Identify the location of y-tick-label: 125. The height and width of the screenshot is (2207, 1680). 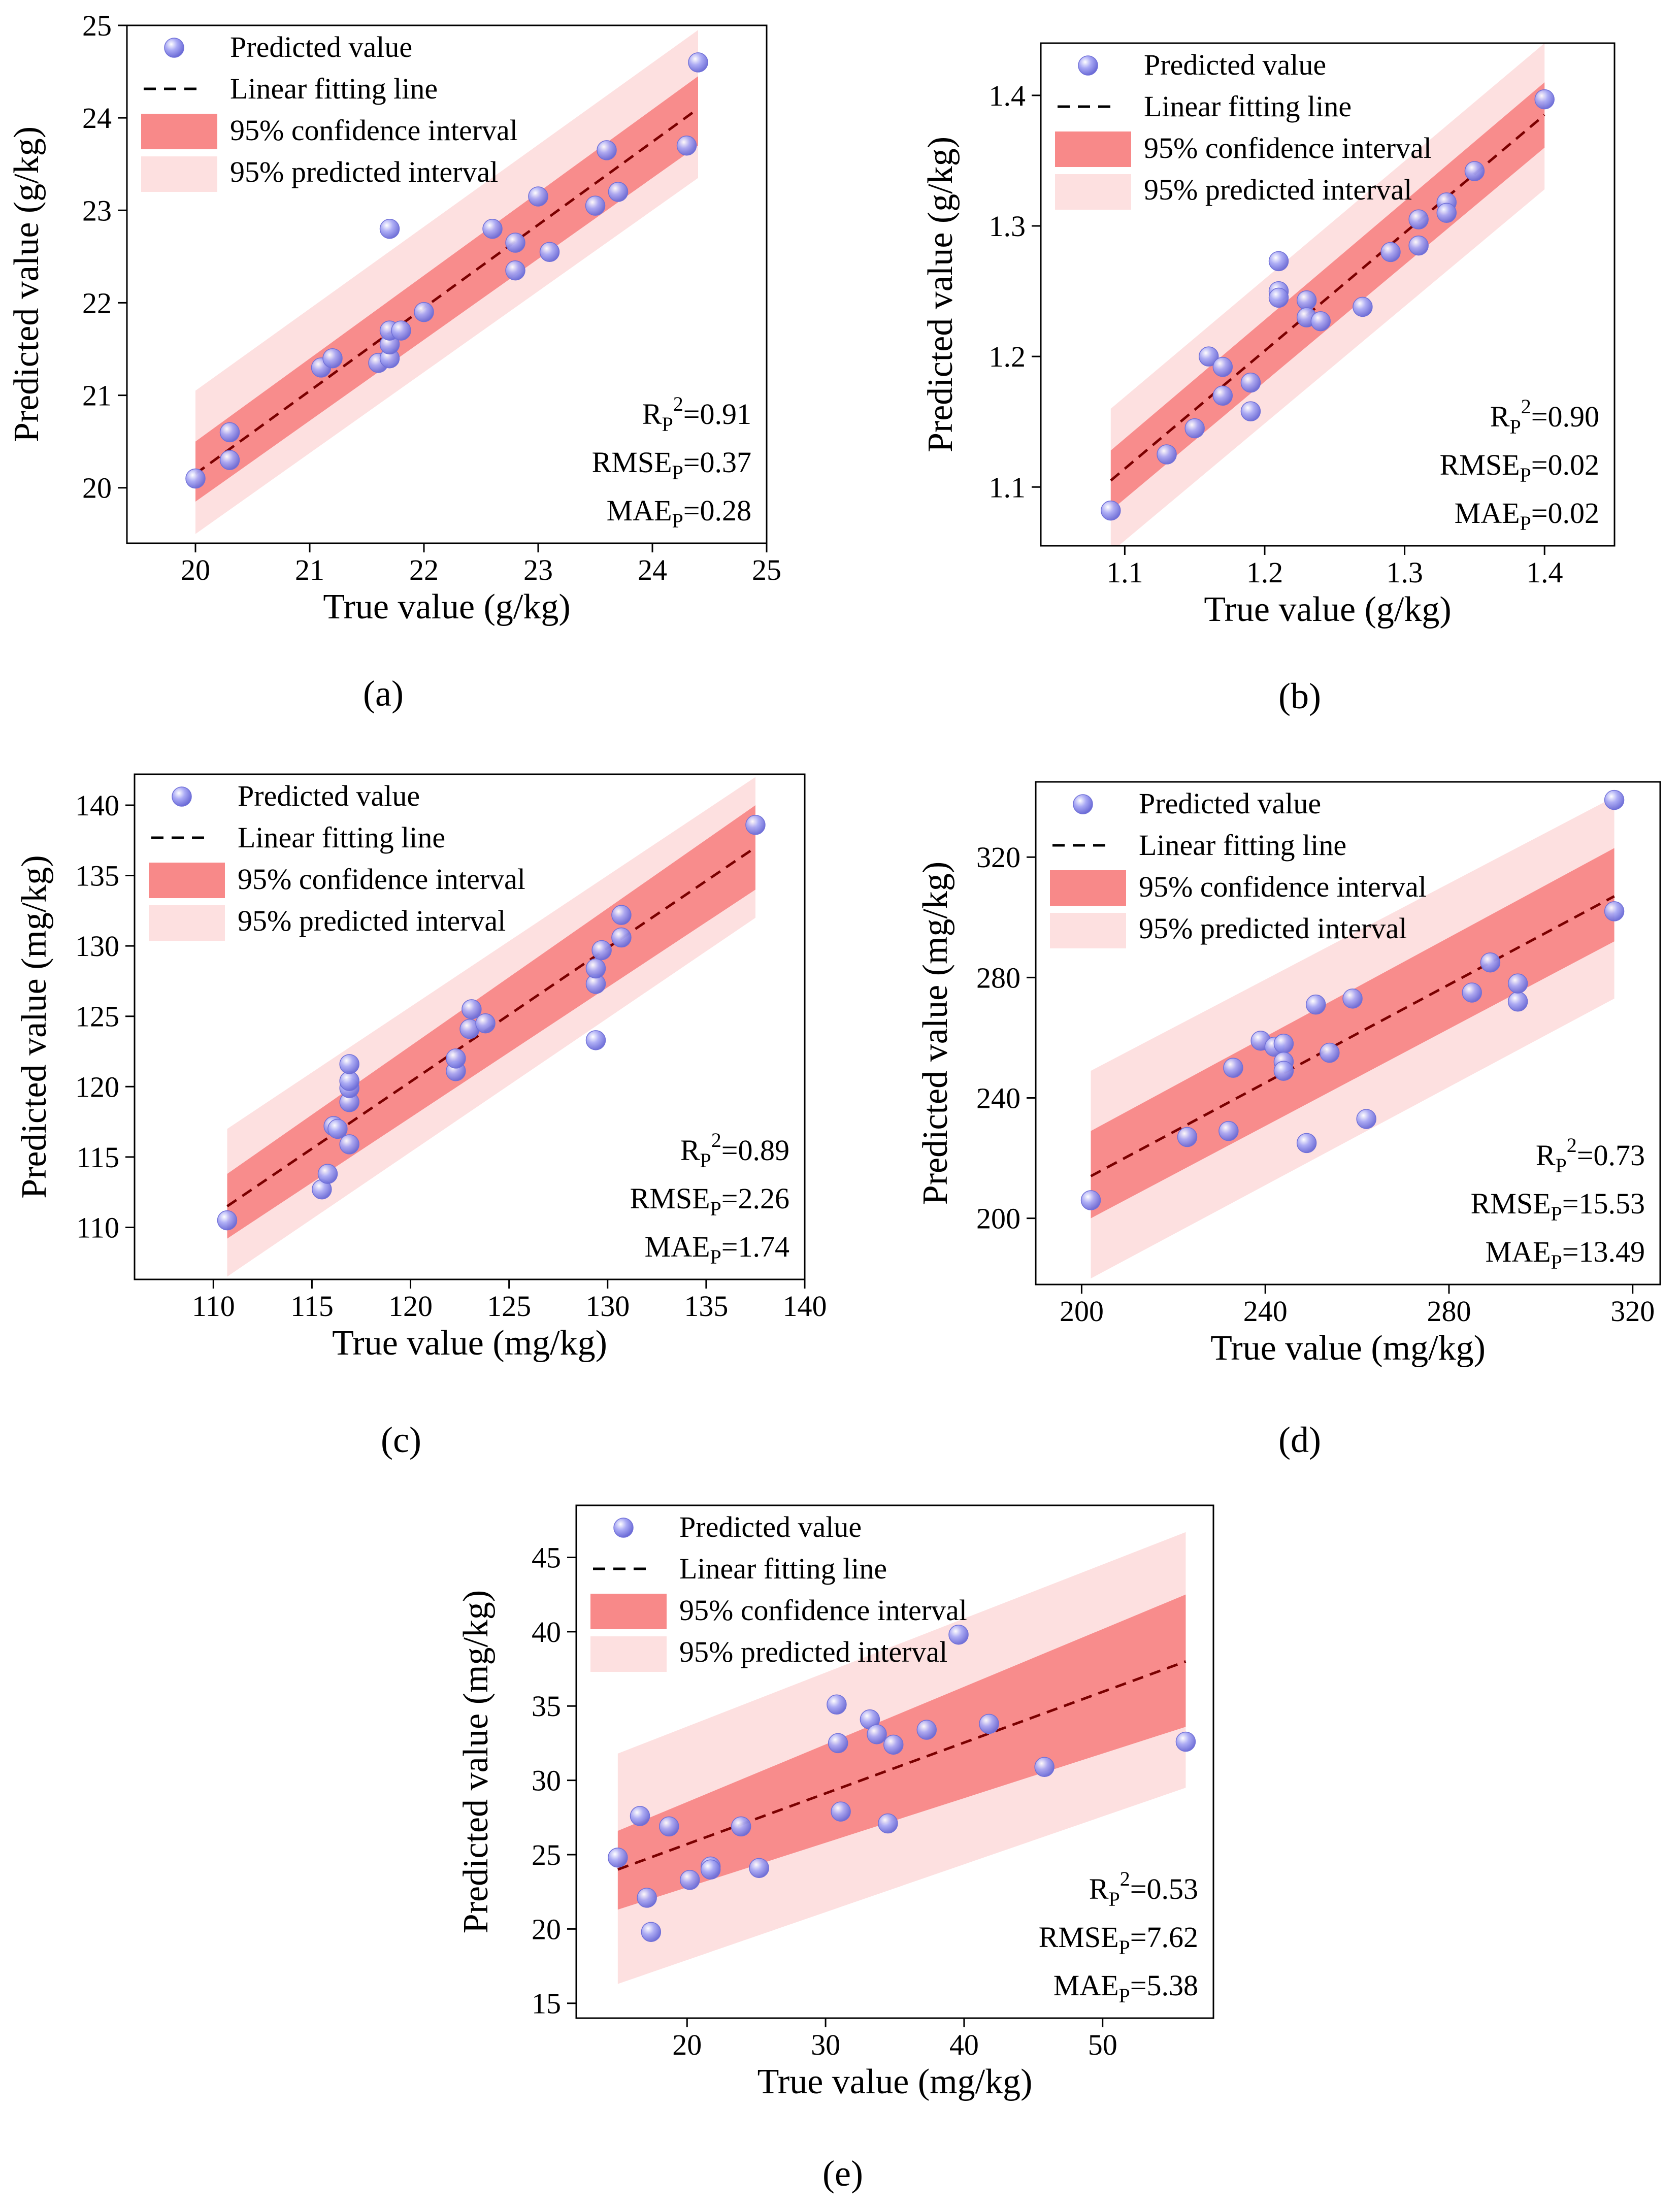
(97, 1016).